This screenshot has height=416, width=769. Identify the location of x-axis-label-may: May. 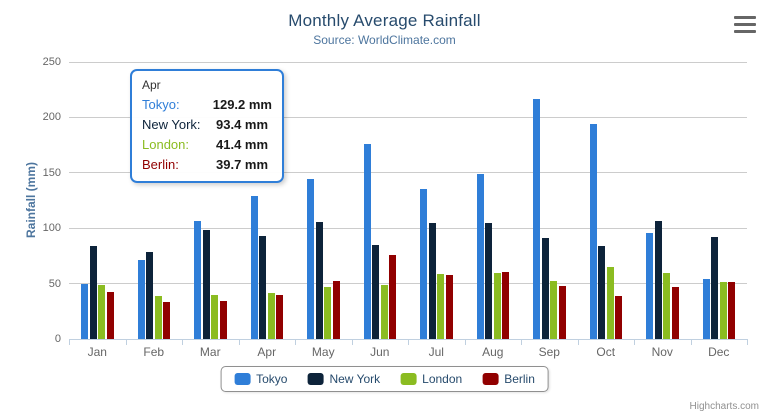
(323, 352).